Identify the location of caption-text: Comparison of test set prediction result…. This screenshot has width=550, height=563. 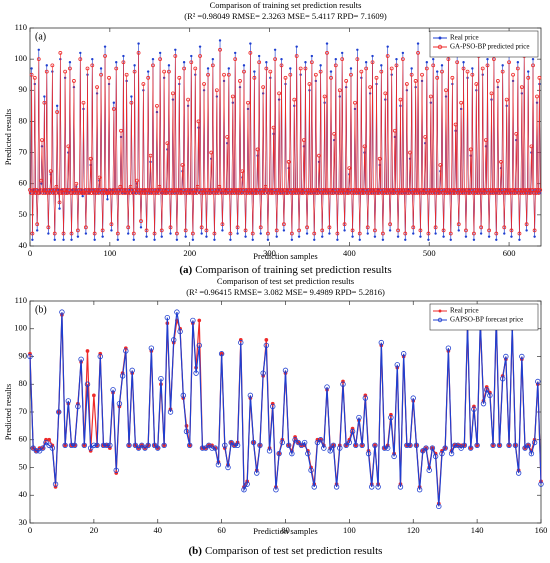
(294, 551).